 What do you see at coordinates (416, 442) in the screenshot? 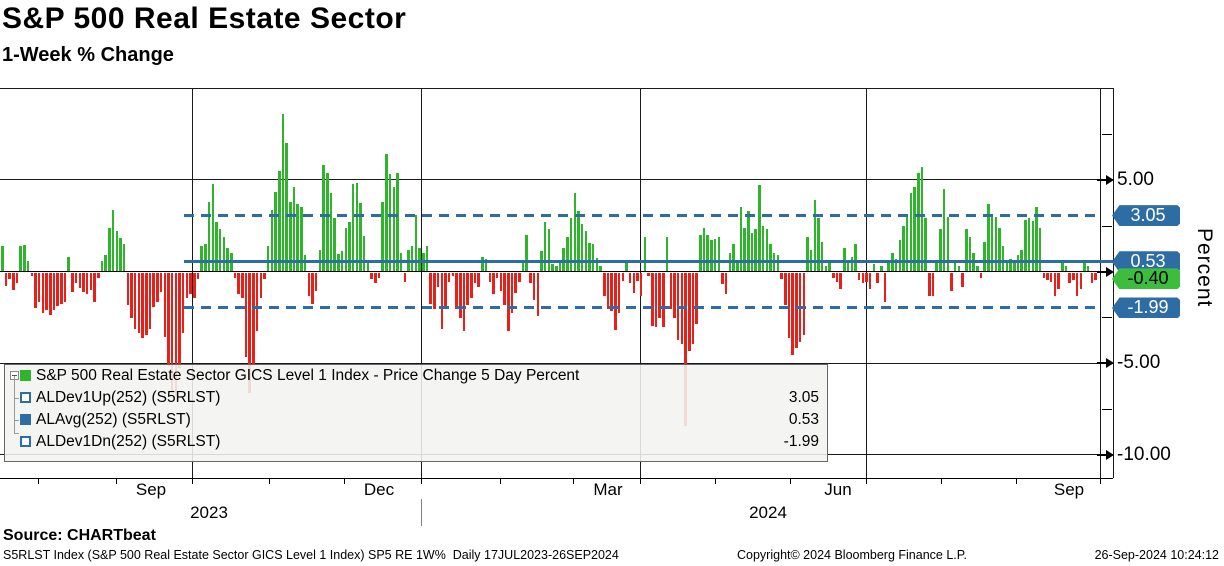
I see `legend-row-devdn: ALDev1Dn(252) (S5RLST) -1.99` at bounding box center [416, 442].